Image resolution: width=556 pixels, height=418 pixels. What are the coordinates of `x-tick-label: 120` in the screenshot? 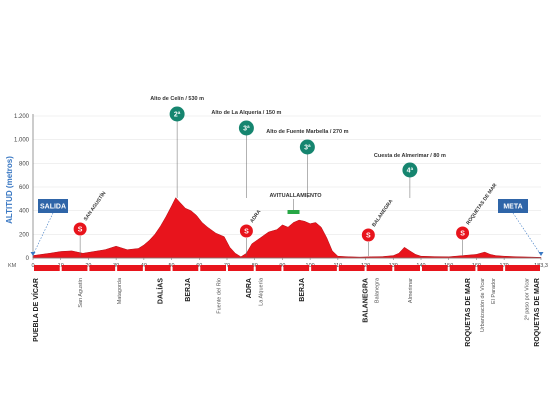 It's located at (365, 266).